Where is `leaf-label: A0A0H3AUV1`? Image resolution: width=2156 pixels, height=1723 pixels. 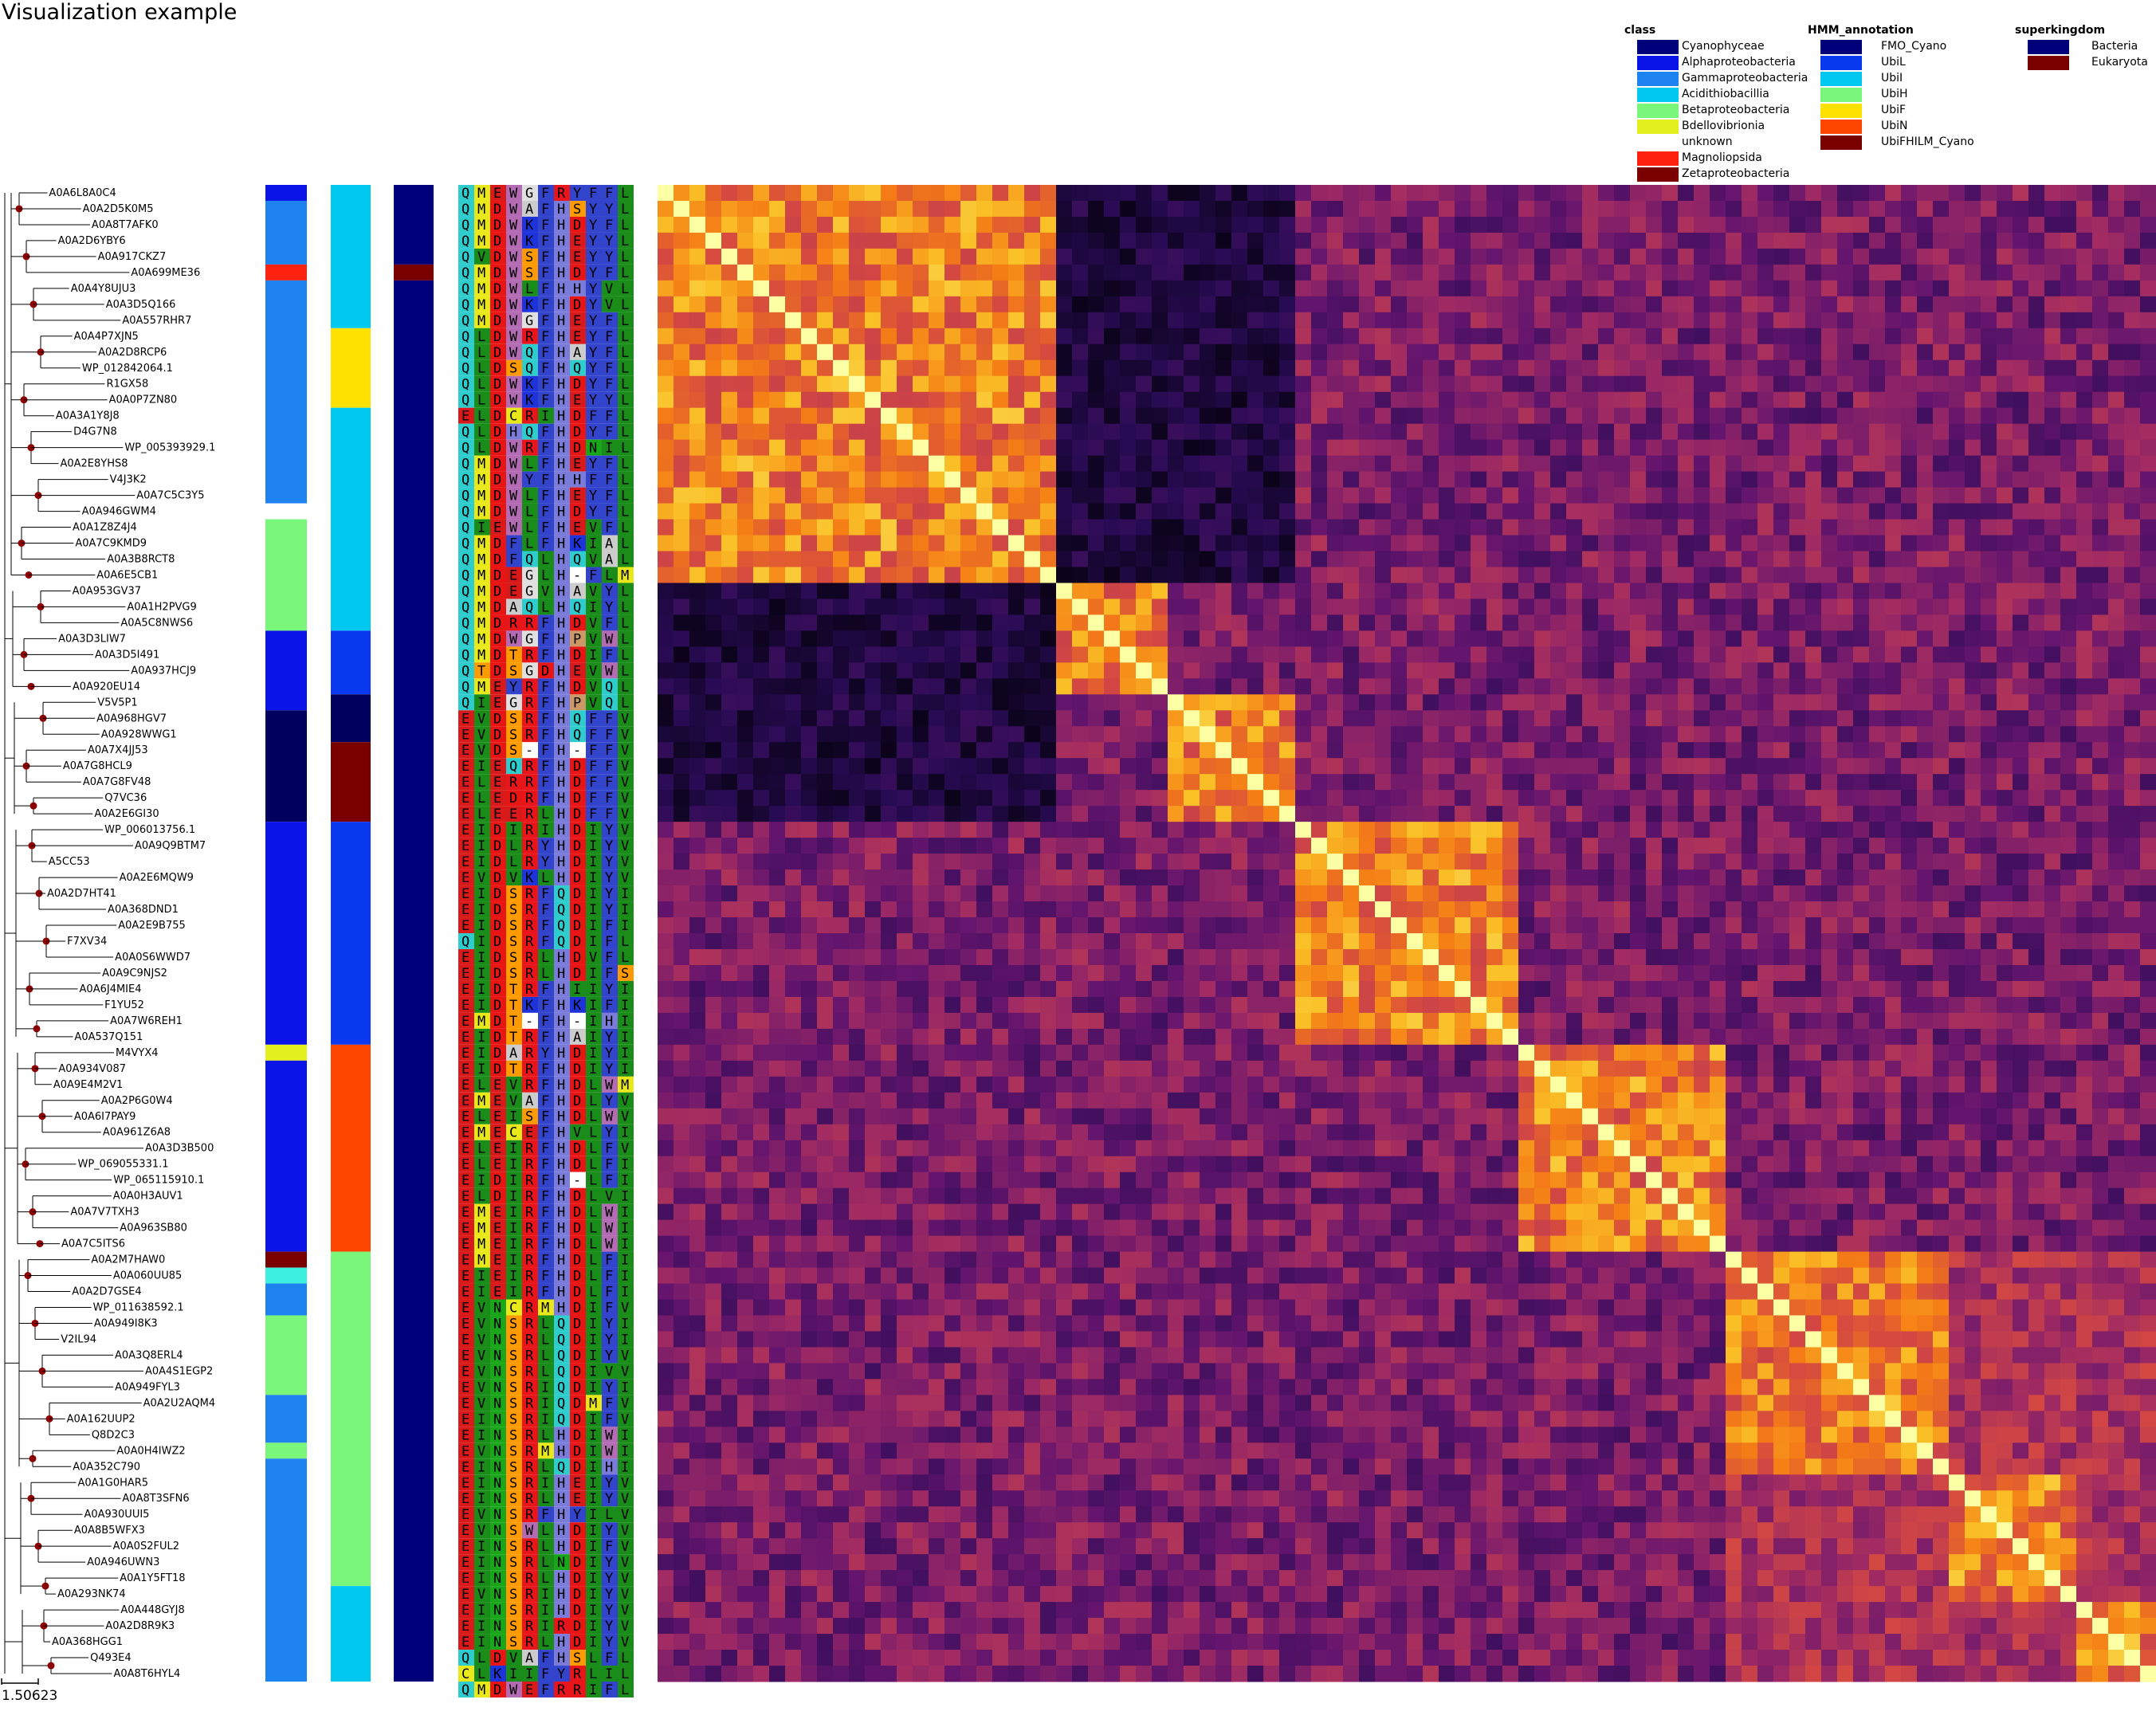
leaf-label: A0A0H3AUV1 is located at coordinates (148, 1197).